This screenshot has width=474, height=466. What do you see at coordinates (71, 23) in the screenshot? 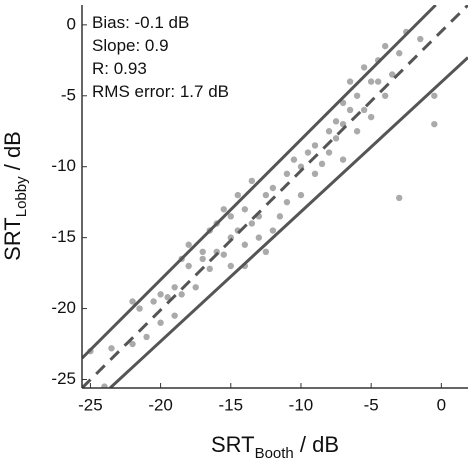
I see `y-tick-label: 0` at bounding box center [71, 23].